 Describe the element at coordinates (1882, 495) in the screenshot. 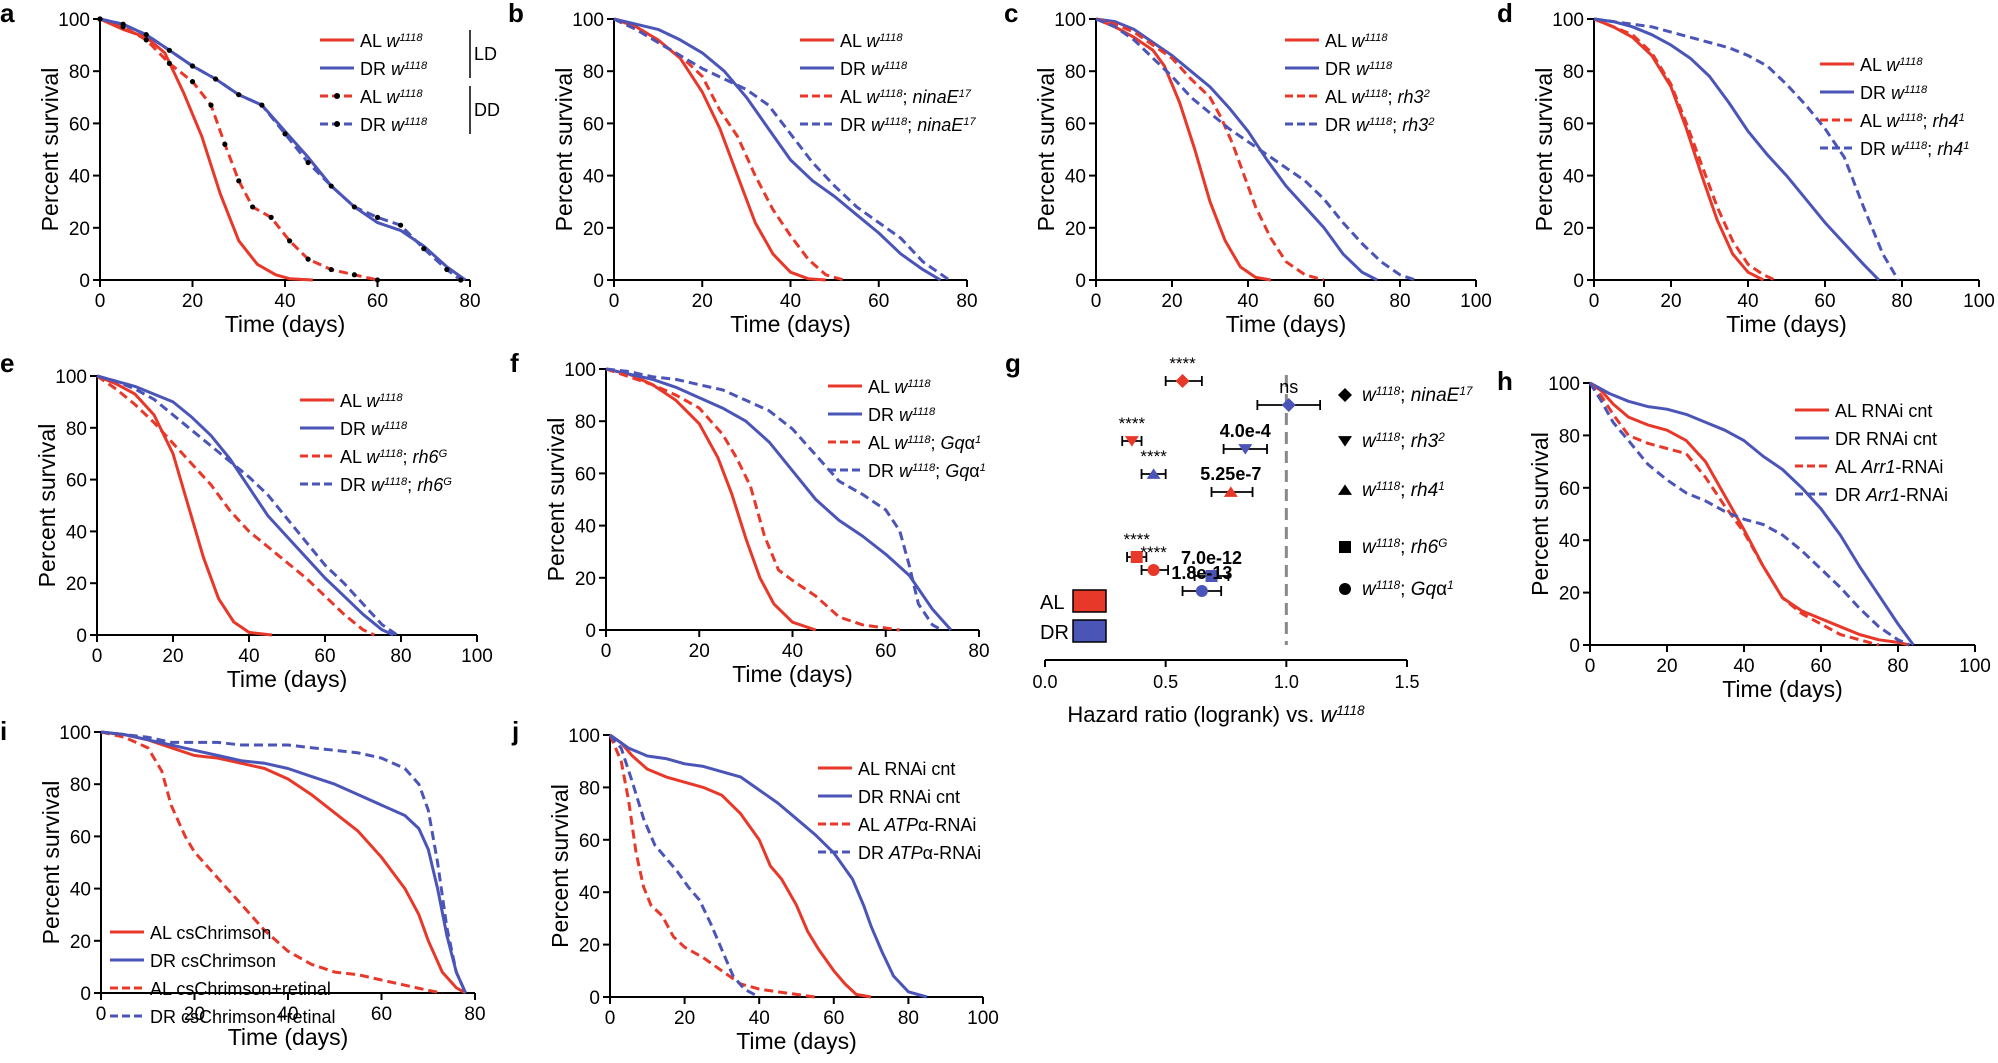

I see `legend-label-part: Arr1` at that location.